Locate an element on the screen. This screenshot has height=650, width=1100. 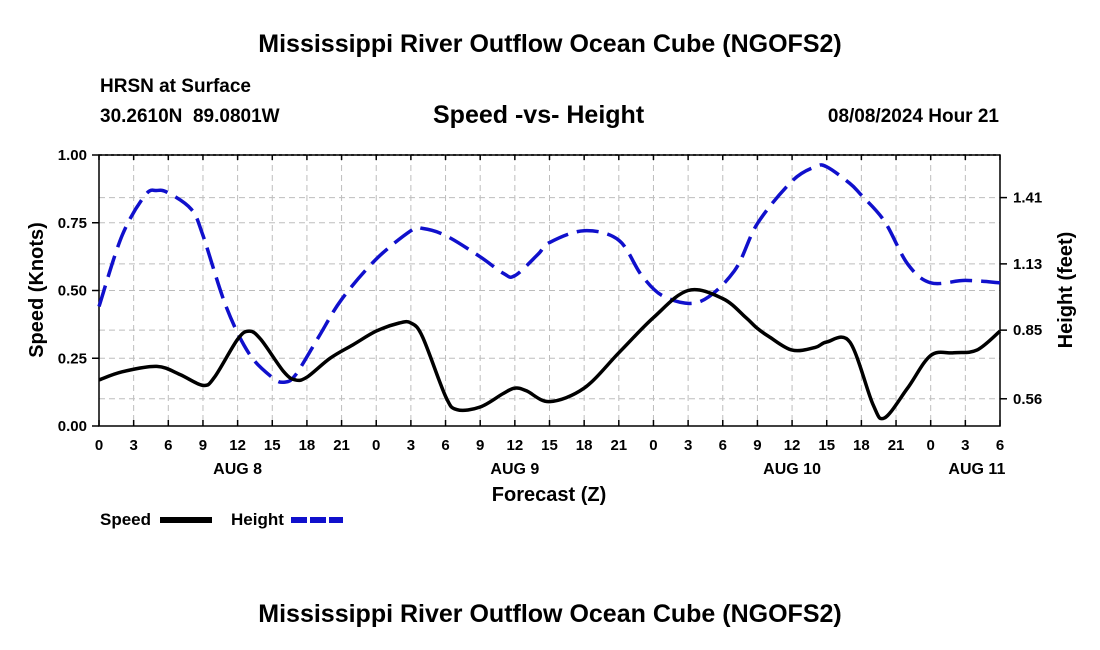
legend-height-label: Height is located at coordinates (257, 519).